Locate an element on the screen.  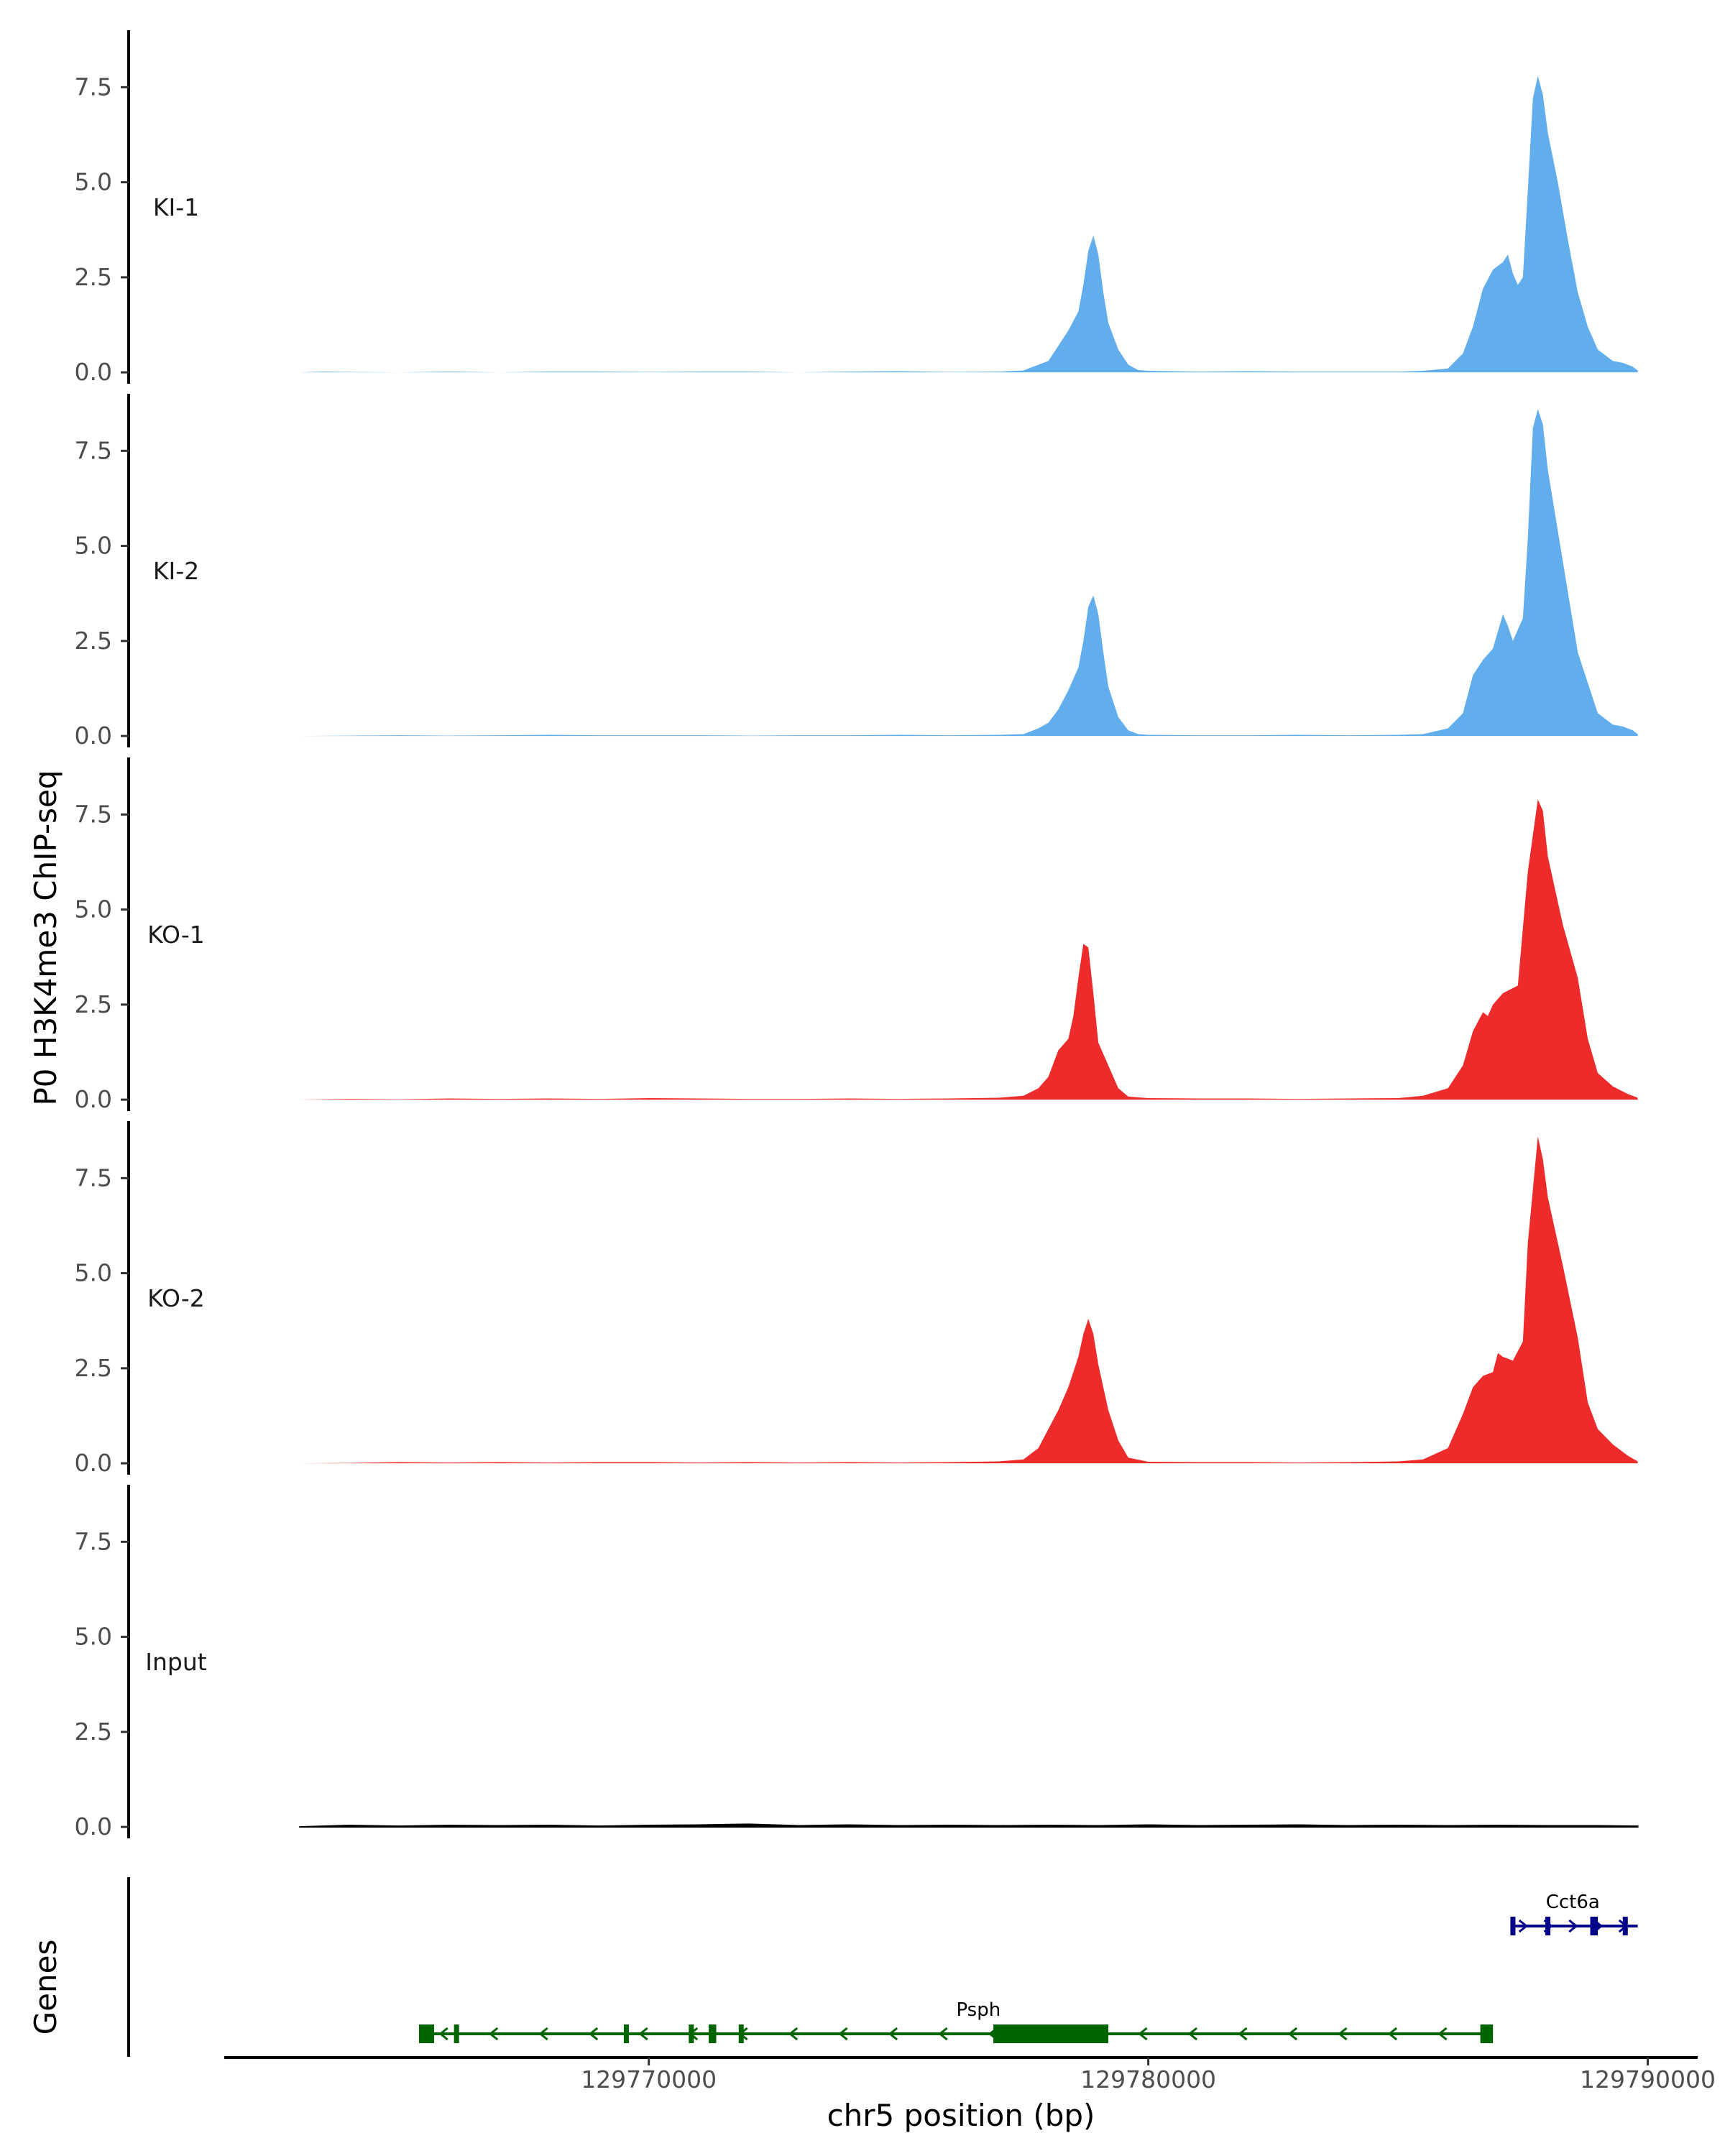
gene-label: Cct6a is located at coordinates (1573, 1903).